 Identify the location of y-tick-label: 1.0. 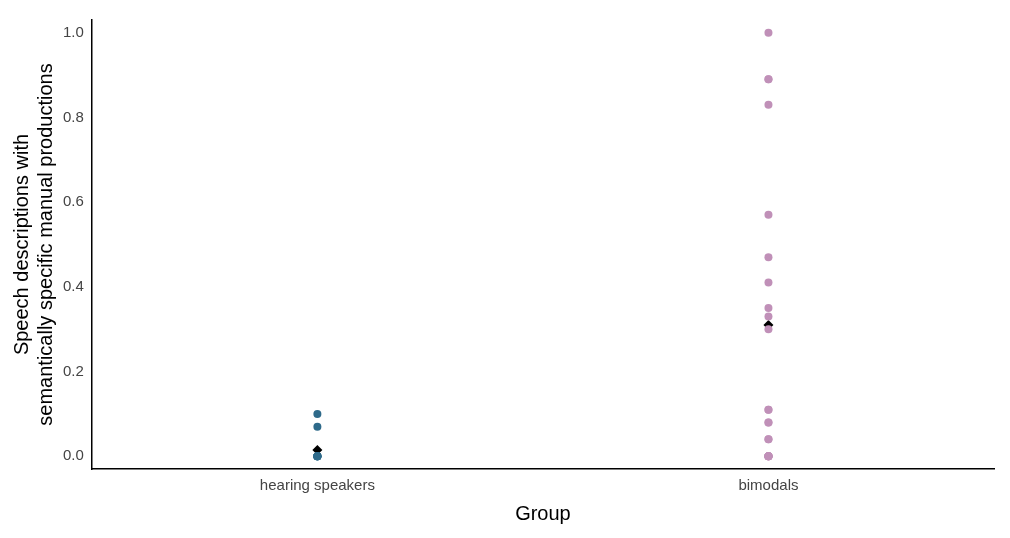
(73, 31).